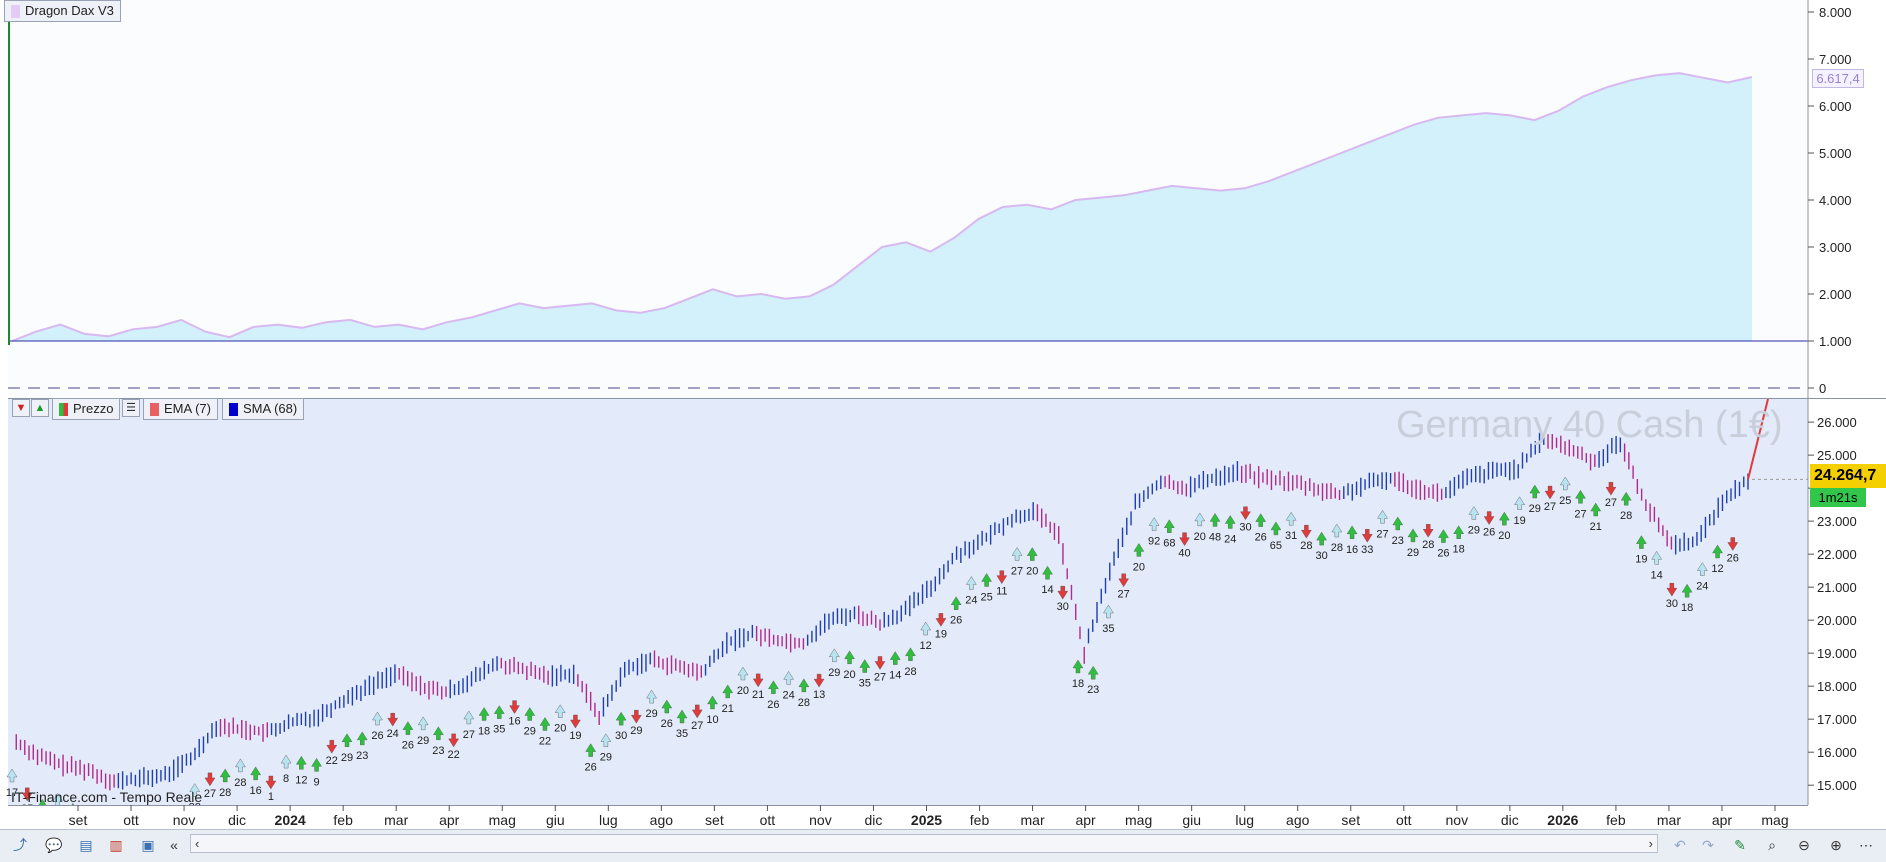  What do you see at coordinates (131, 408) in the screenshot?
I see `list-button: ☰` at bounding box center [131, 408].